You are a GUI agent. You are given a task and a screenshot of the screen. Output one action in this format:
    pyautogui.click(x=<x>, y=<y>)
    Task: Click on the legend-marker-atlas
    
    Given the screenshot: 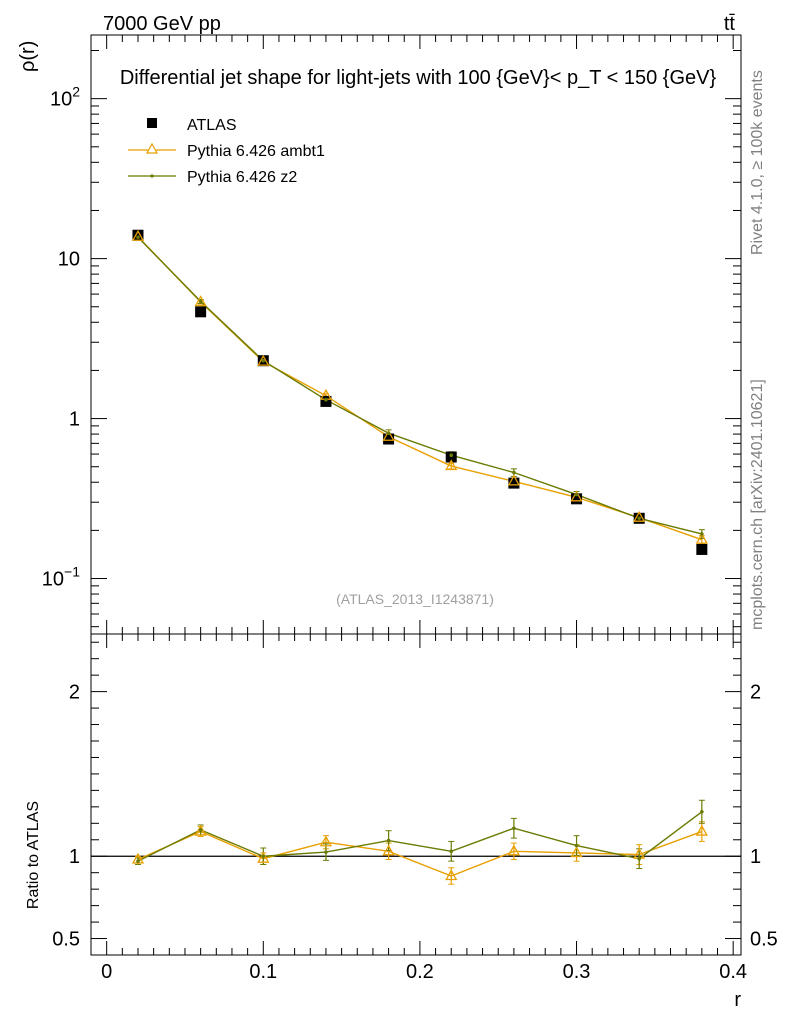 What is the action you would take?
    pyautogui.click(x=152, y=123)
    